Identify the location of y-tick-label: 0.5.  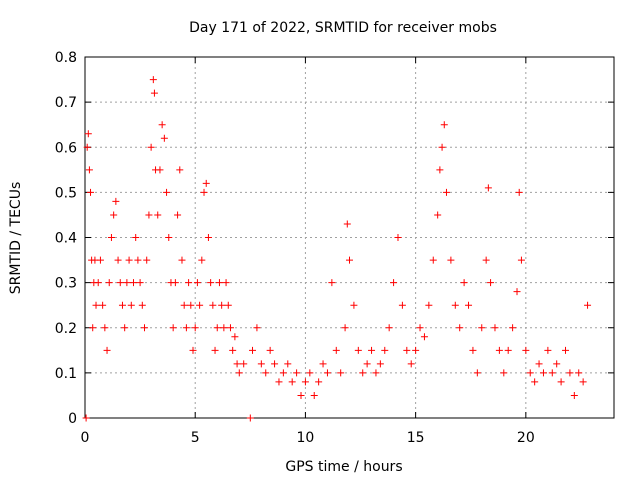
(66, 193).